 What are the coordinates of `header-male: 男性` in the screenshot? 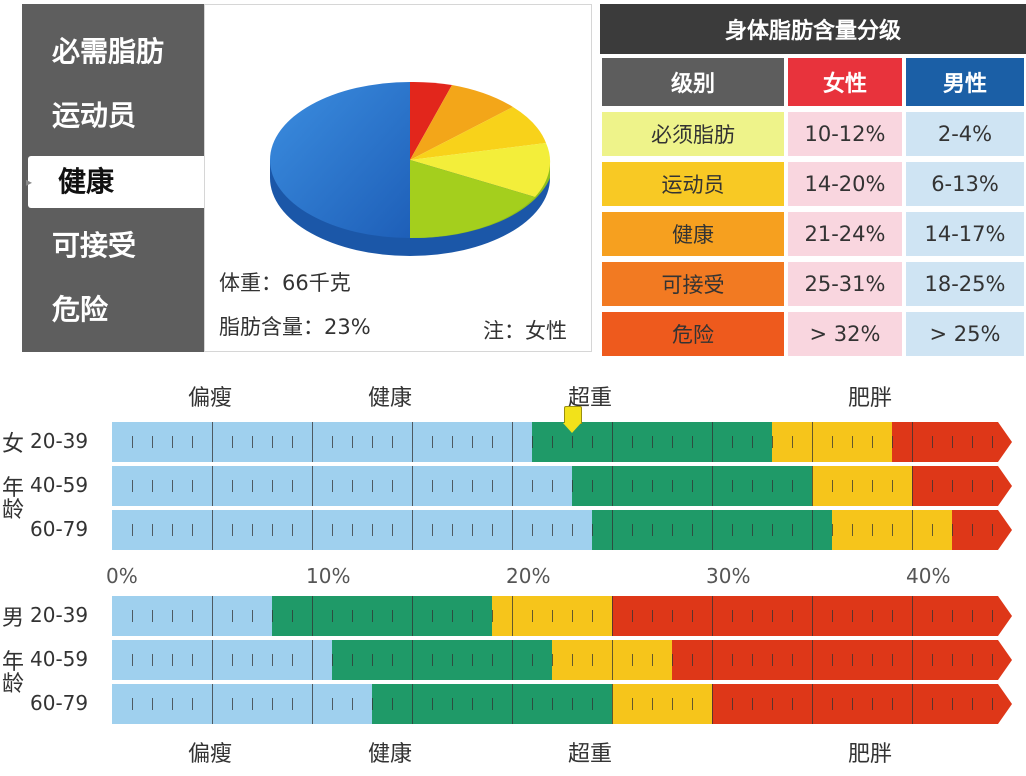 It's located at (965, 82).